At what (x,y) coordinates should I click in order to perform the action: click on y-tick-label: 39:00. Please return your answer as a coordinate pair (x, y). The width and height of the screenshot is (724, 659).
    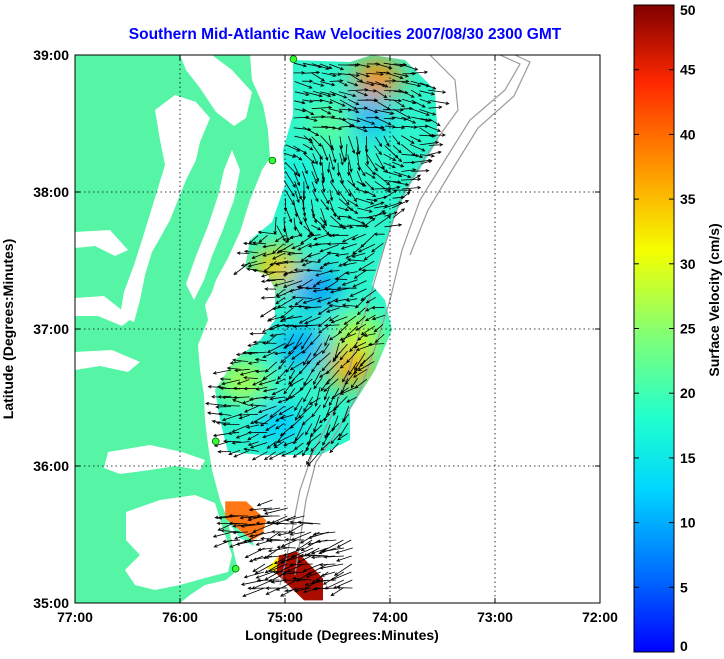
    Looking at the image, I should click on (51, 55).